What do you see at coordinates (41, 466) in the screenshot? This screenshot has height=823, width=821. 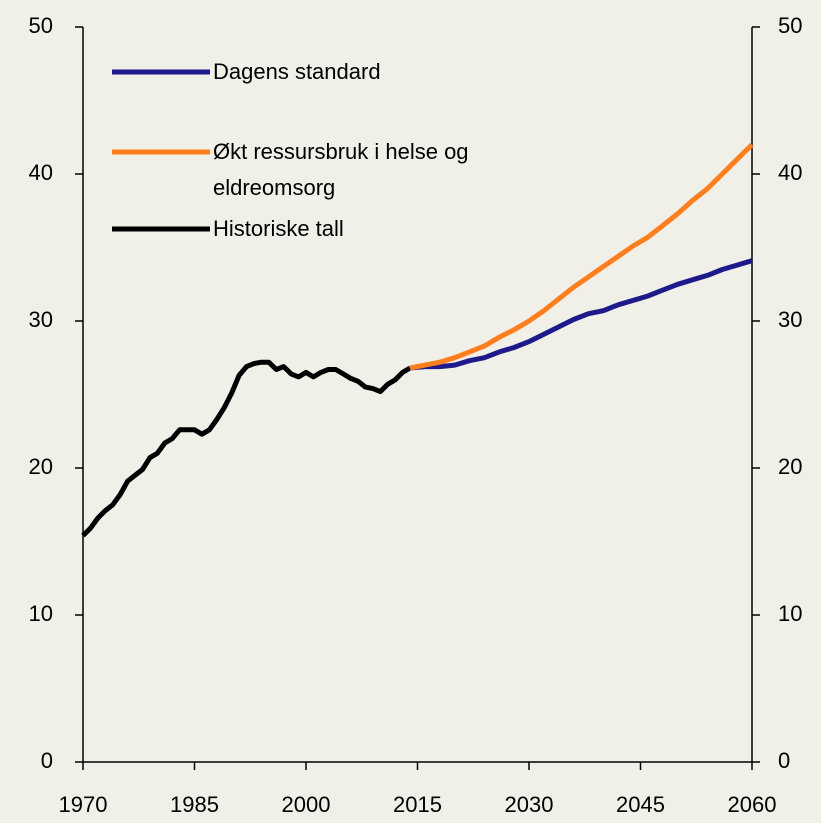 I see `y-tick-label: 20` at bounding box center [41, 466].